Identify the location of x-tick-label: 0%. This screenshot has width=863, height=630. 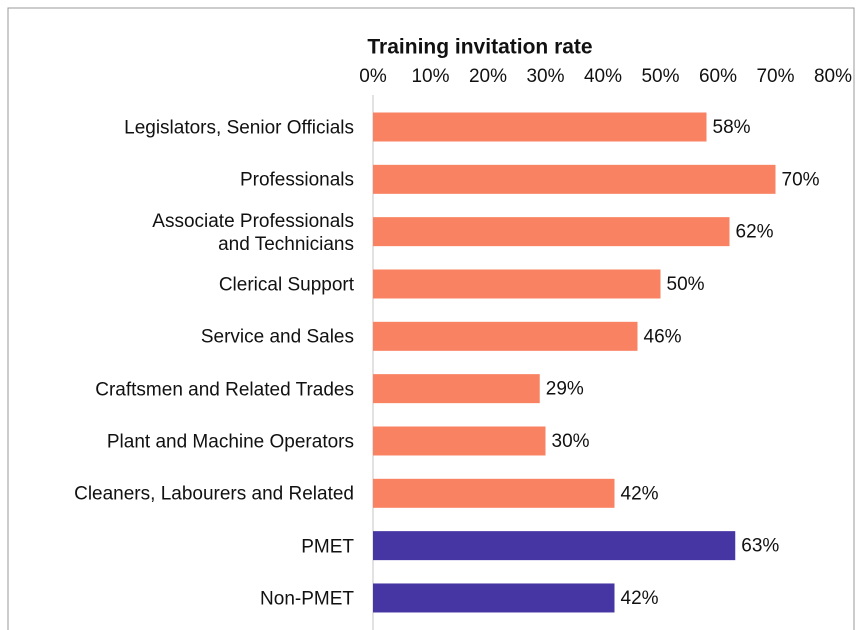
(373, 76).